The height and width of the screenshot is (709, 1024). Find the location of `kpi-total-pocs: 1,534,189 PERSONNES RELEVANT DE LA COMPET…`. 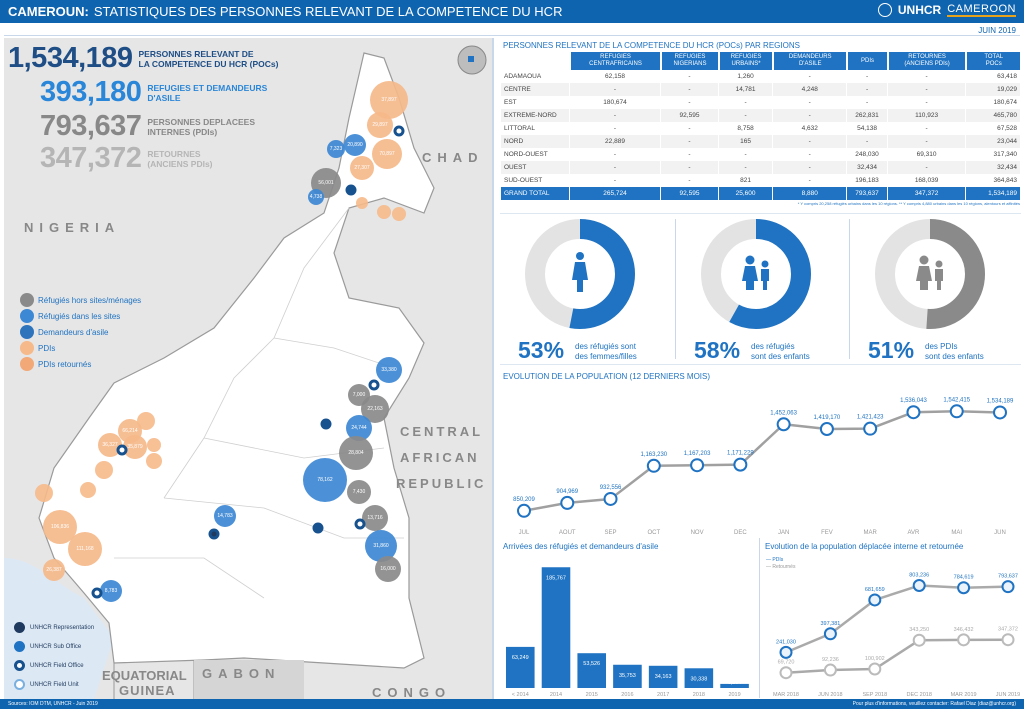

kpi-total-pocs: 1,534,189 PERSONNES RELEVANT DE LA COMPET… is located at coordinates (143, 58).